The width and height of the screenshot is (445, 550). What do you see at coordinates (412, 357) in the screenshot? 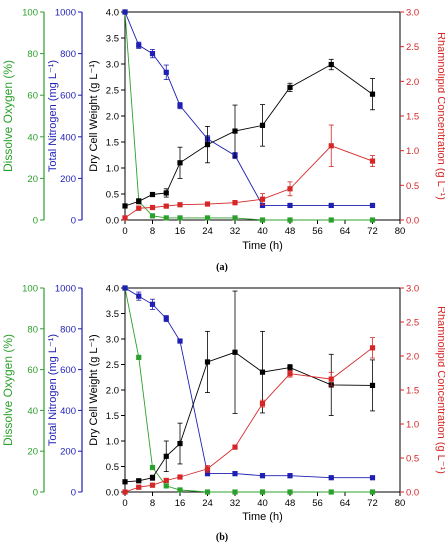
I see `rl-tick-label: 2.0` at bounding box center [412, 357].